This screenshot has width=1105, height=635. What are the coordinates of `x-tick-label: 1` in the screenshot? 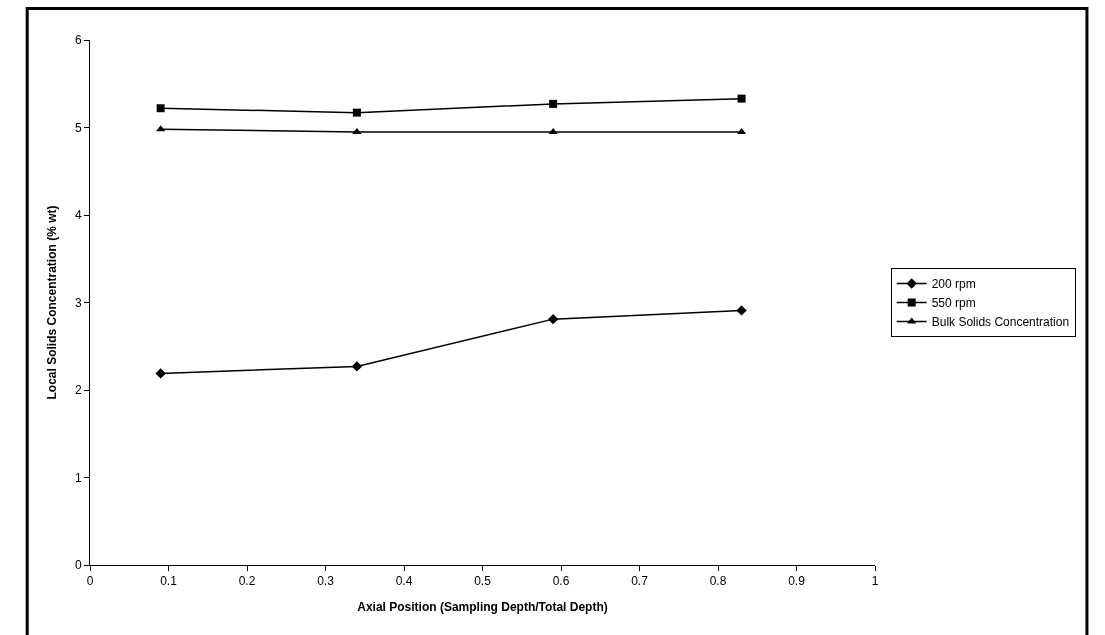 It's located at (875, 581).